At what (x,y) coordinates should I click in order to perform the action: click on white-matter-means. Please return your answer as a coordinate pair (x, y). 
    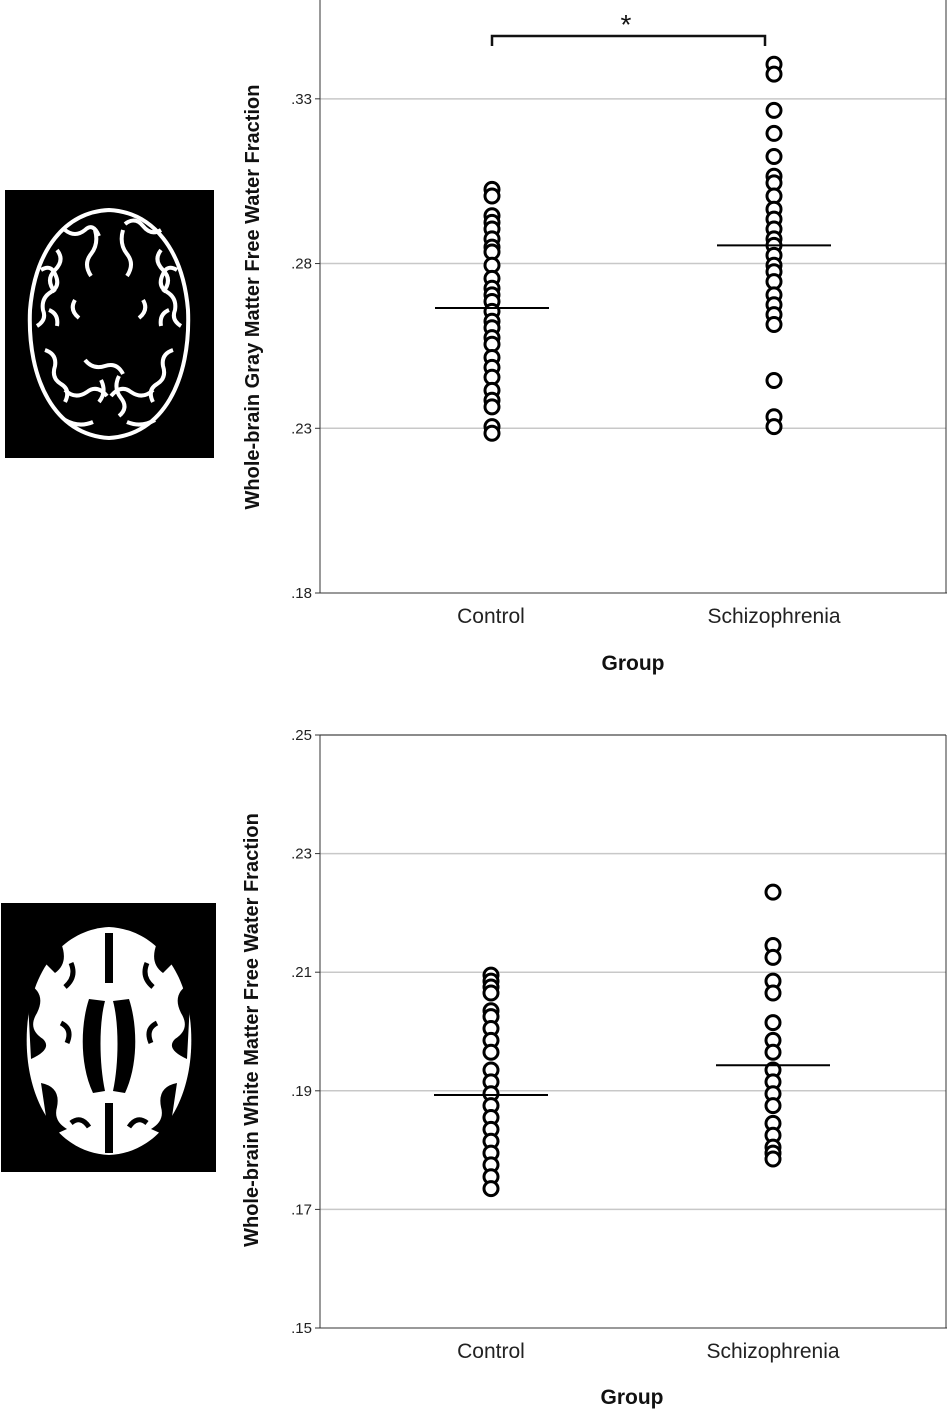
    Looking at the image, I should click on (632, 1080).